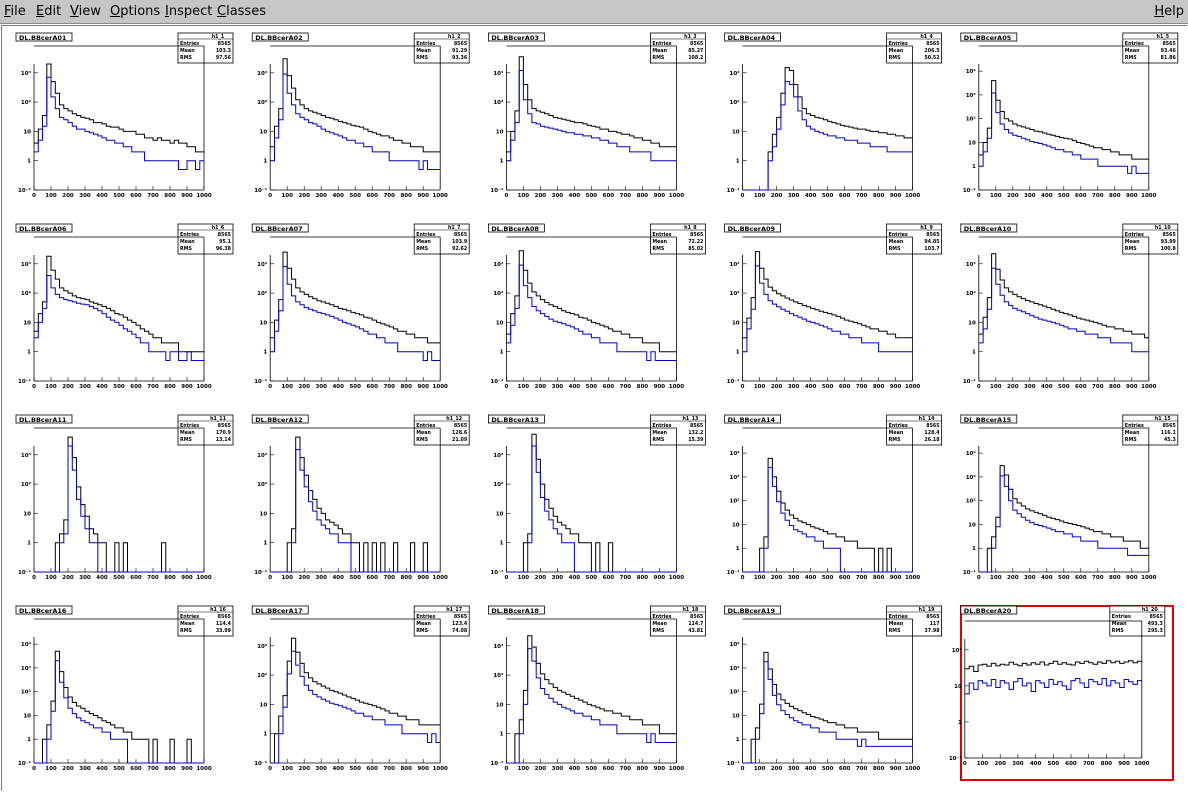  What do you see at coordinates (27, 716) in the screenshot?
I see `y-tick-label: 10` at bounding box center [27, 716].